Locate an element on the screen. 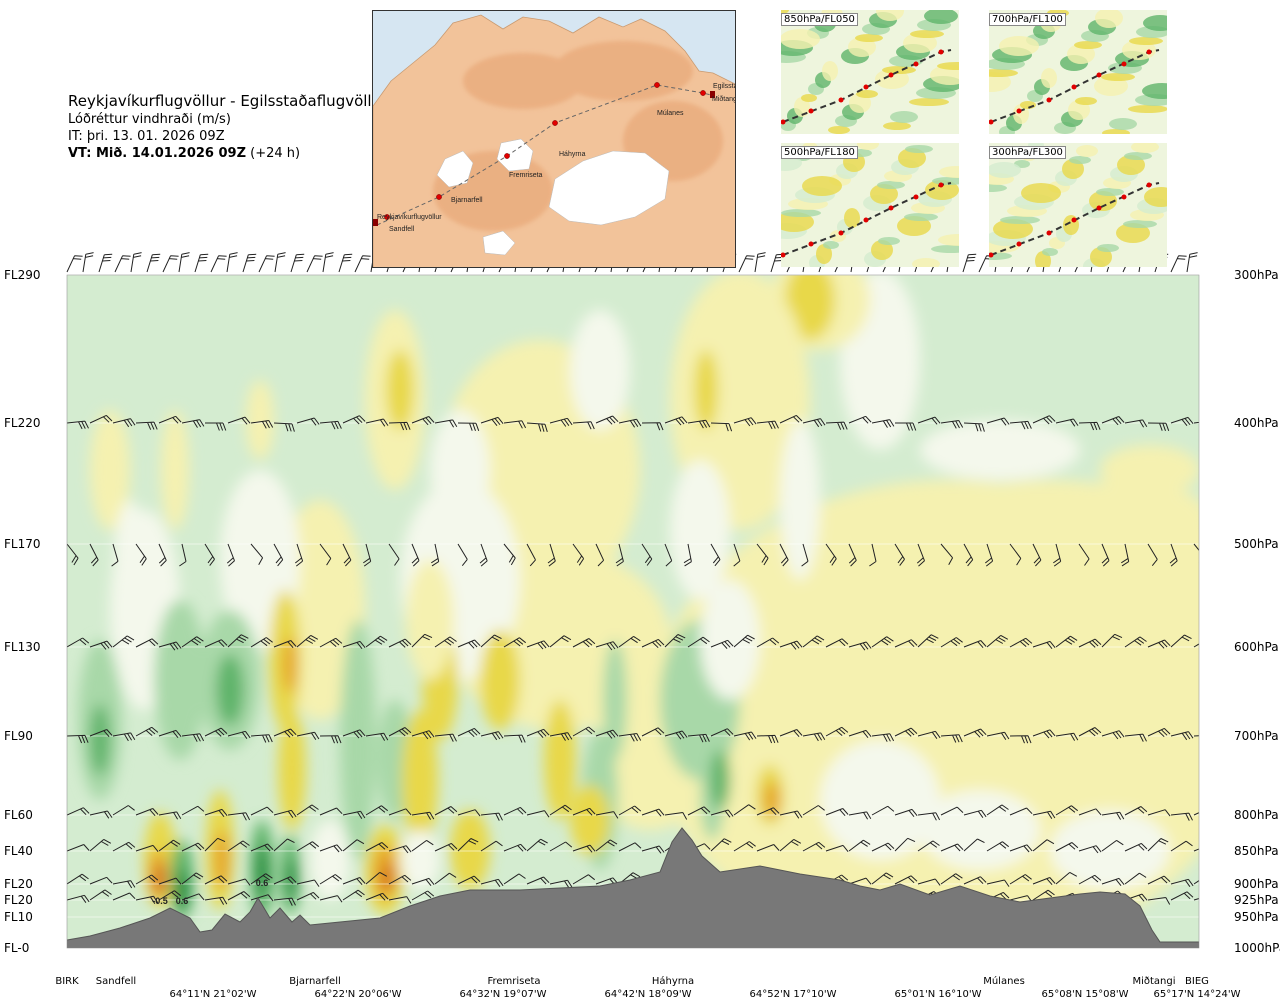 The image size is (1280, 1005). panel-700hpa: 700hPa/FL100 is located at coordinates (1078, 72).